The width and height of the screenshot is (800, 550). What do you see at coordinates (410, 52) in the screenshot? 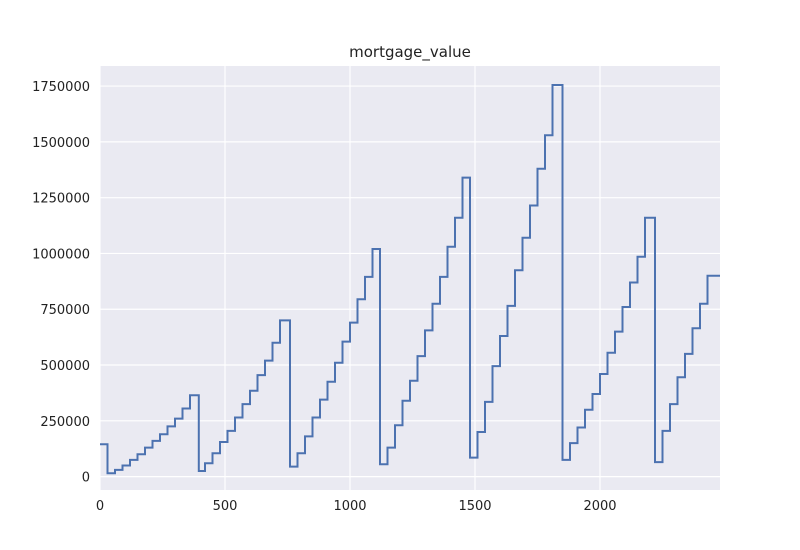
I see `chart-title: mortgage_value` at bounding box center [410, 52].